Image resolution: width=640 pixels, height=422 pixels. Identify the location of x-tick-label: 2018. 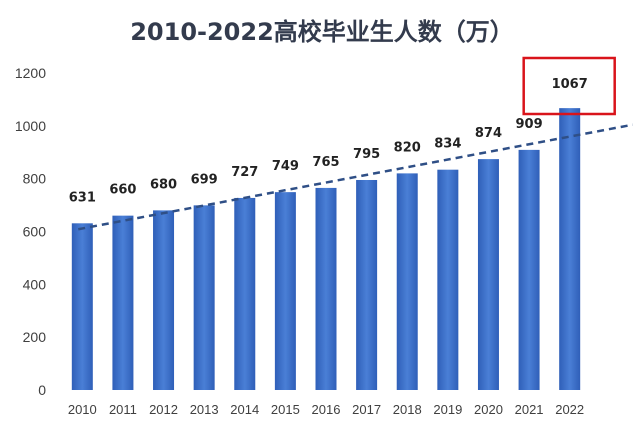
(407, 409).